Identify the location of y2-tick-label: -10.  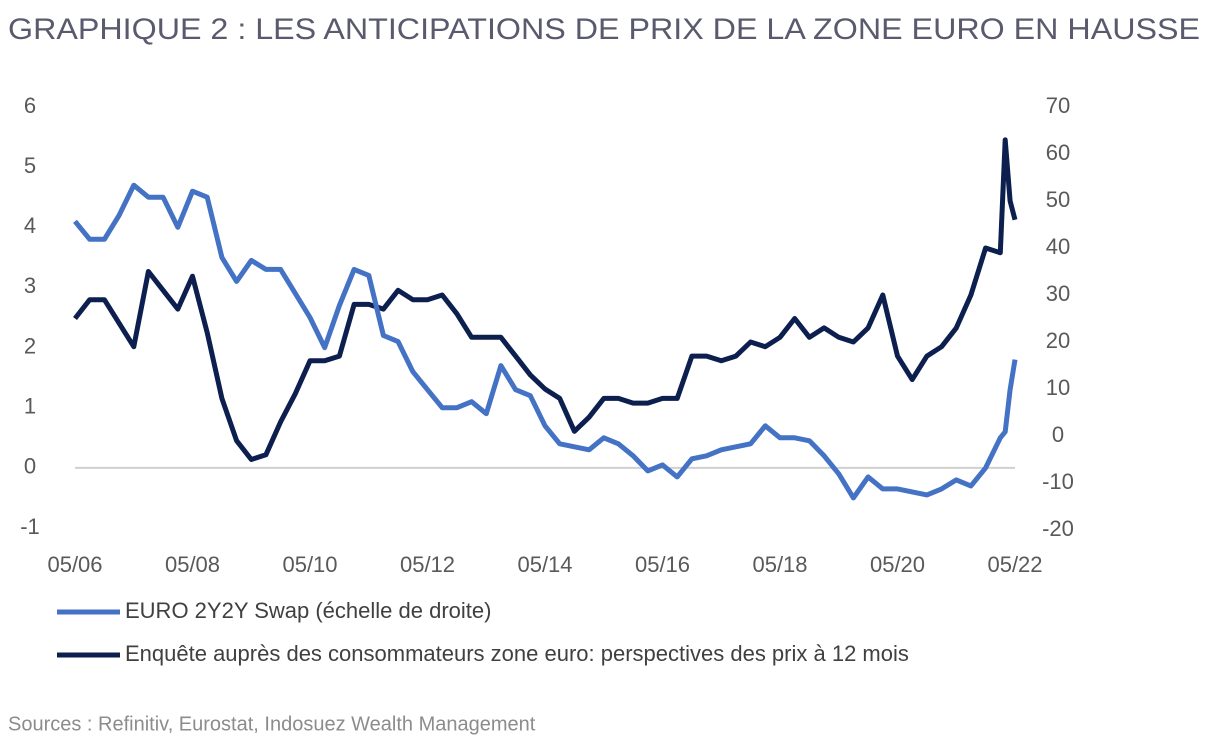
(1058, 481).